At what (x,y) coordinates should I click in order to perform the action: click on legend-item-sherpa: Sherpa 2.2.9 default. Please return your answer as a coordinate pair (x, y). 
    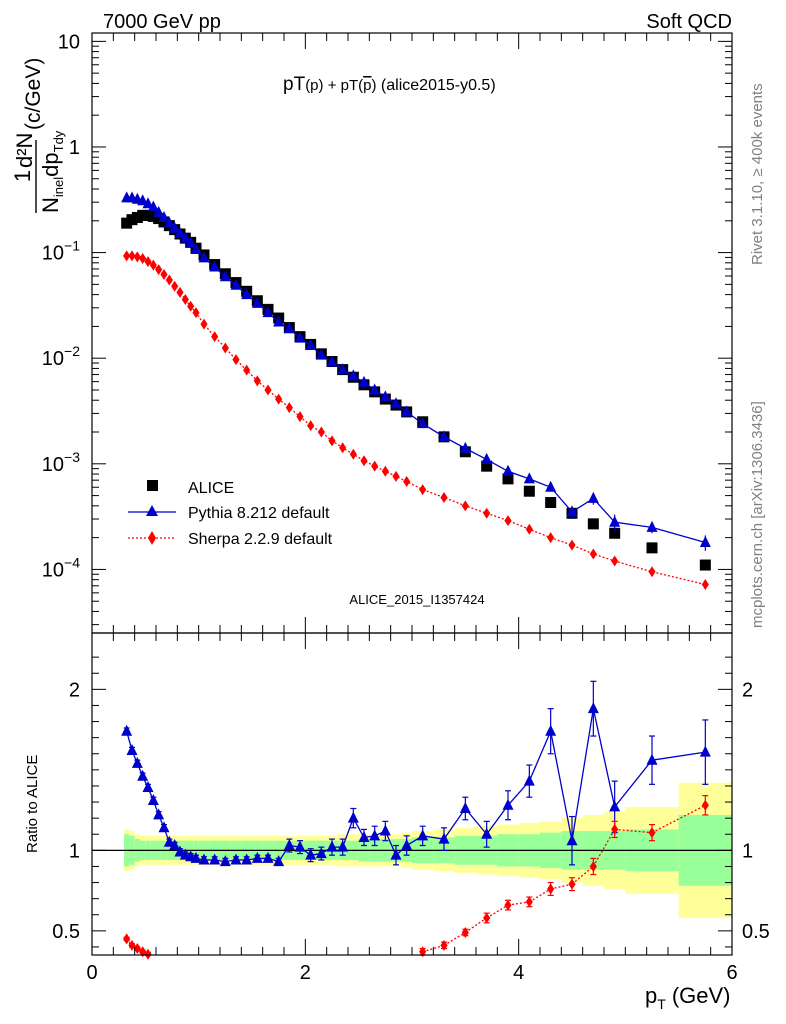
    Looking at the image, I should click on (230, 539).